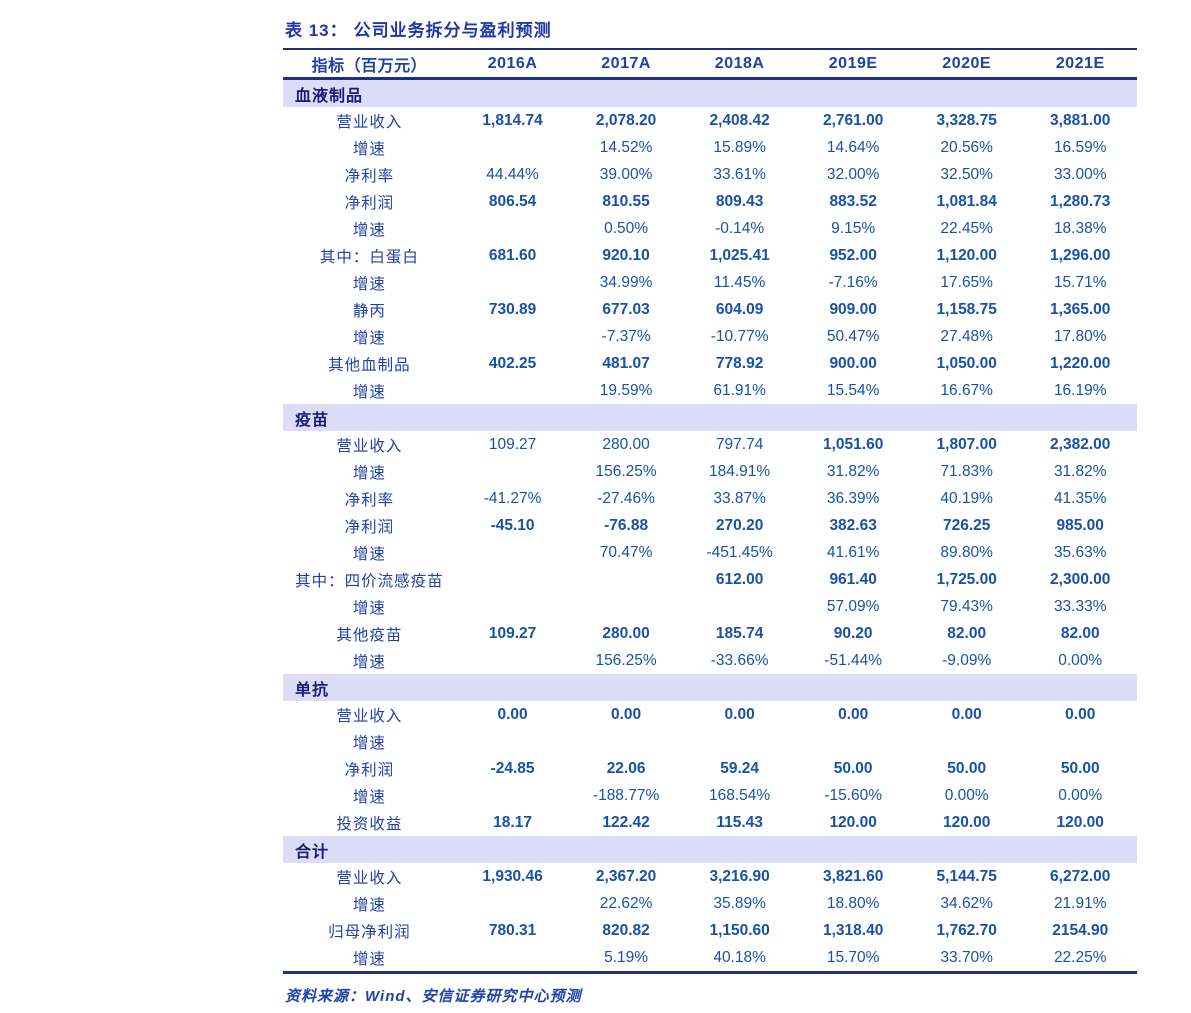  What do you see at coordinates (740, 228) in the screenshot?
I see `value-cell: -0.14%` at bounding box center [740, 228].